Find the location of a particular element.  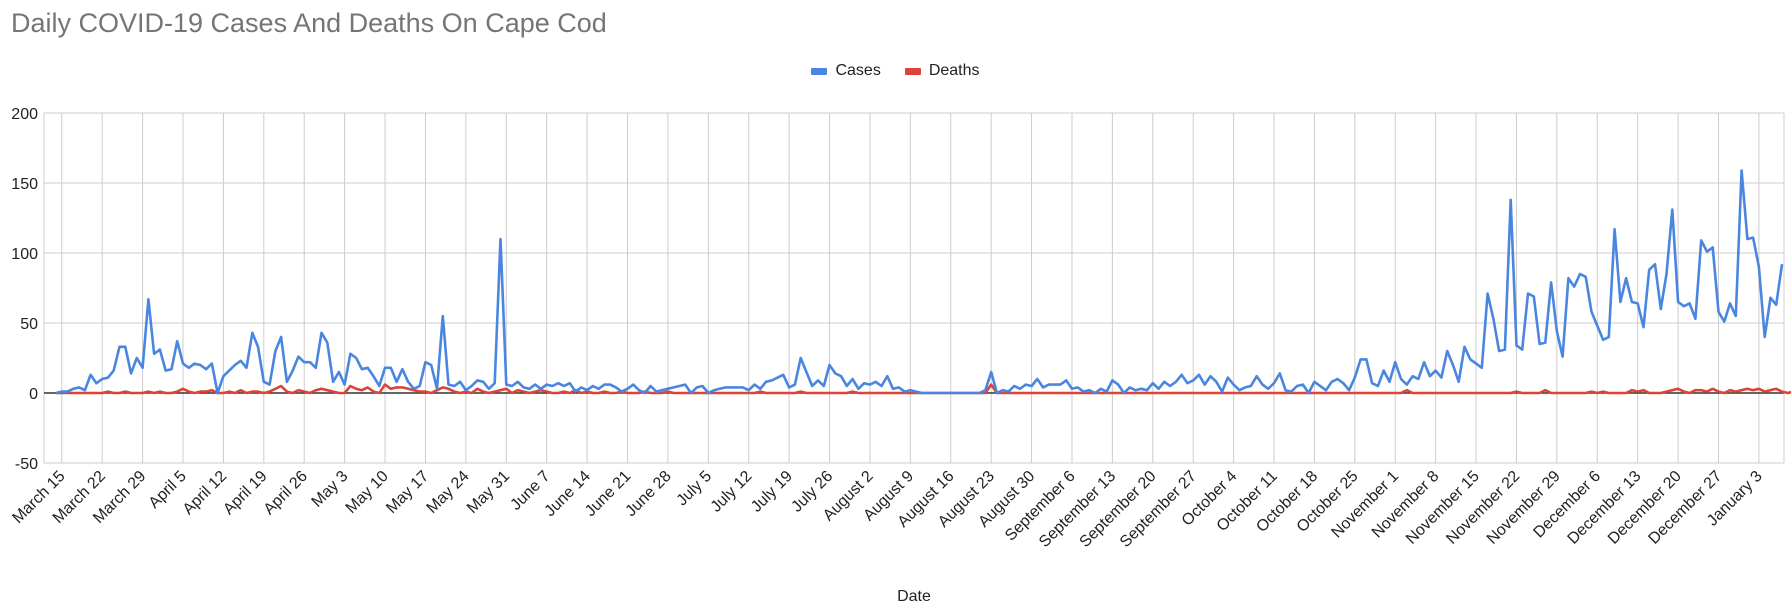

x-tick-label: April 12 is located at coordinates (205, 493).